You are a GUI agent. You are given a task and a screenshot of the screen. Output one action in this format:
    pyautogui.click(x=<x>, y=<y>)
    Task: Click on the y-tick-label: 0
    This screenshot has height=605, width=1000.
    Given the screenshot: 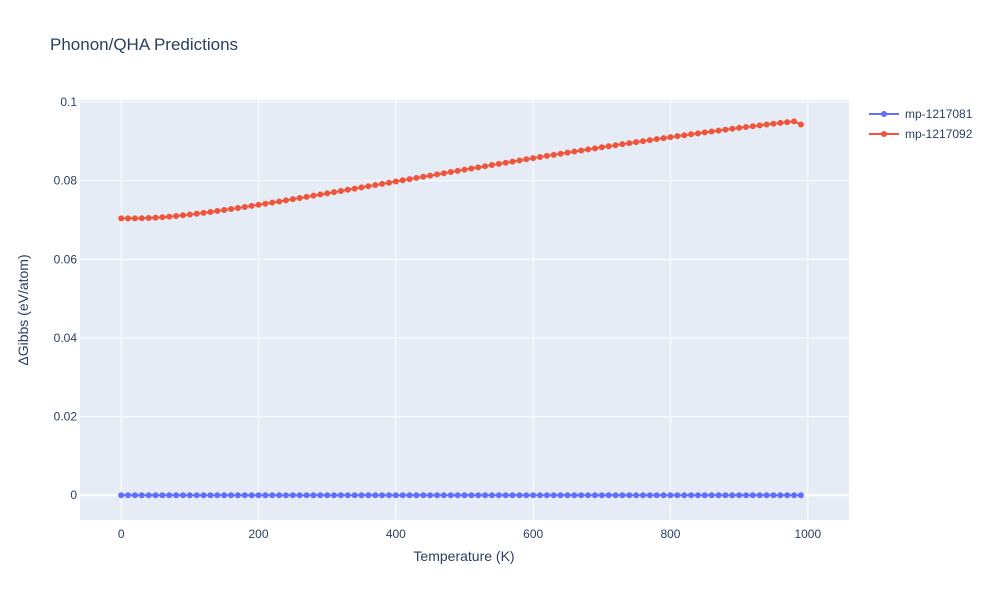 What is the action you would take?
    pyautogui.click(x=73, y=495)
    